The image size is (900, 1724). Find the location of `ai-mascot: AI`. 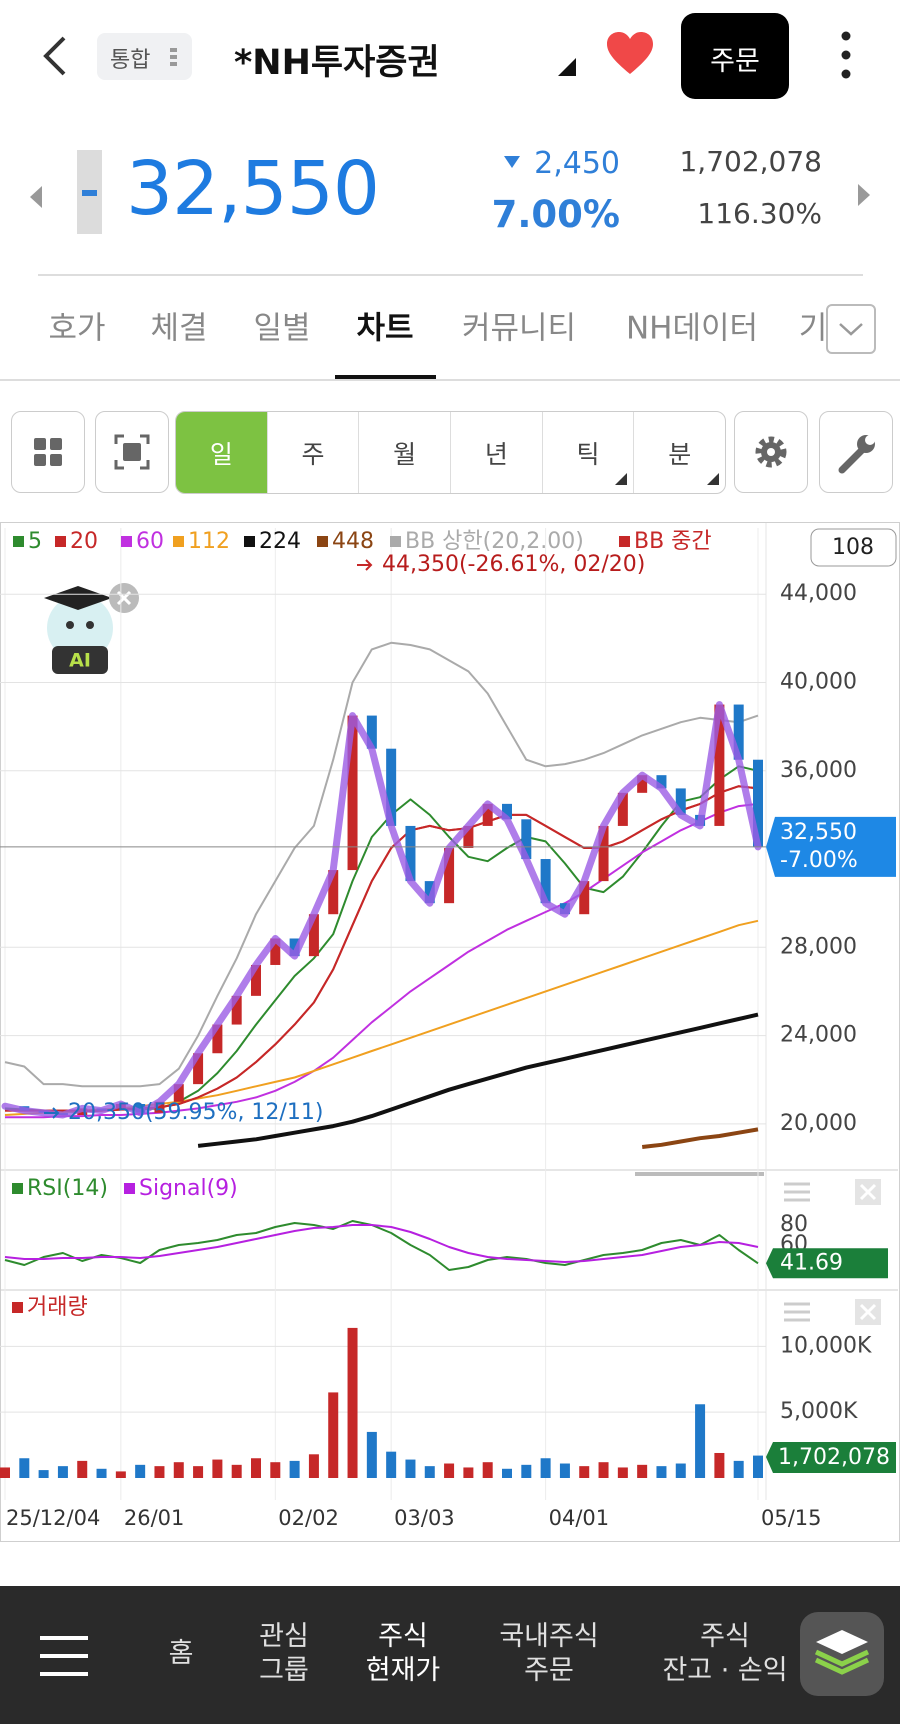

ai-mascot: AI is located at coordinates (91, 628).